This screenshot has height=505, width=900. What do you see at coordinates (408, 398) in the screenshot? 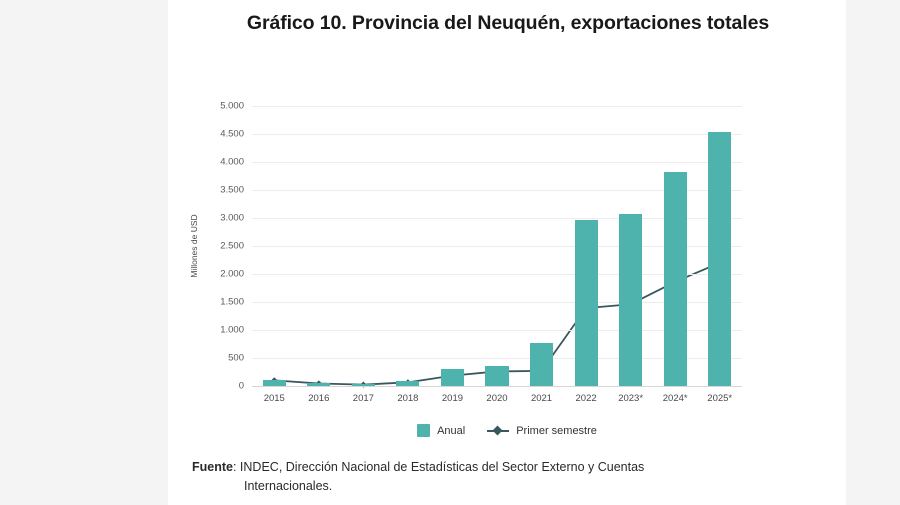
I see `x-axis-tick-label: 2018` at bounding box center [408, 398].